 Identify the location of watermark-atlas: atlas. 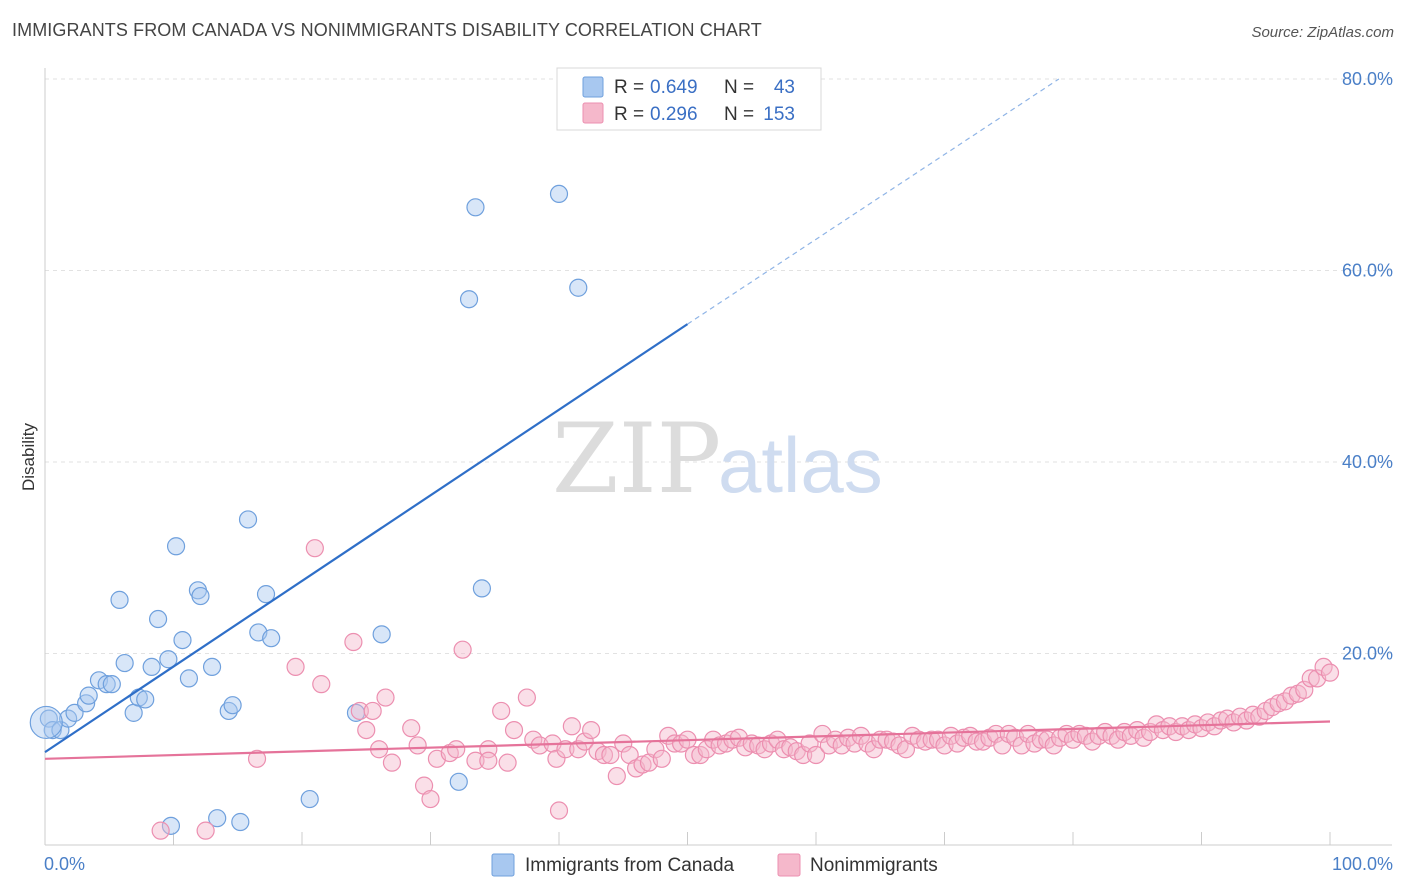
(800, 465).